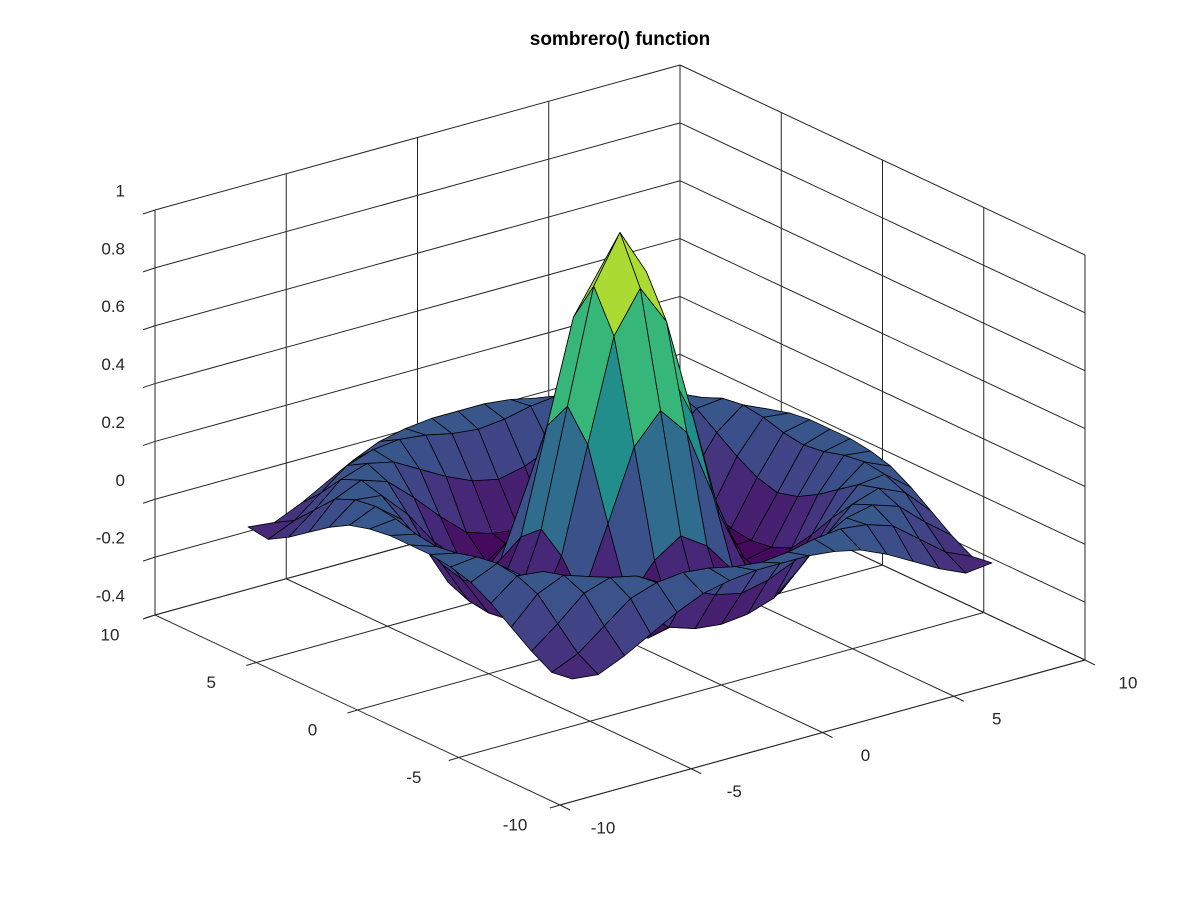 Image resolution: width=1200 pixels, height=900 pixels. I want to click on y-tick-label: 5, so click(211, 682).